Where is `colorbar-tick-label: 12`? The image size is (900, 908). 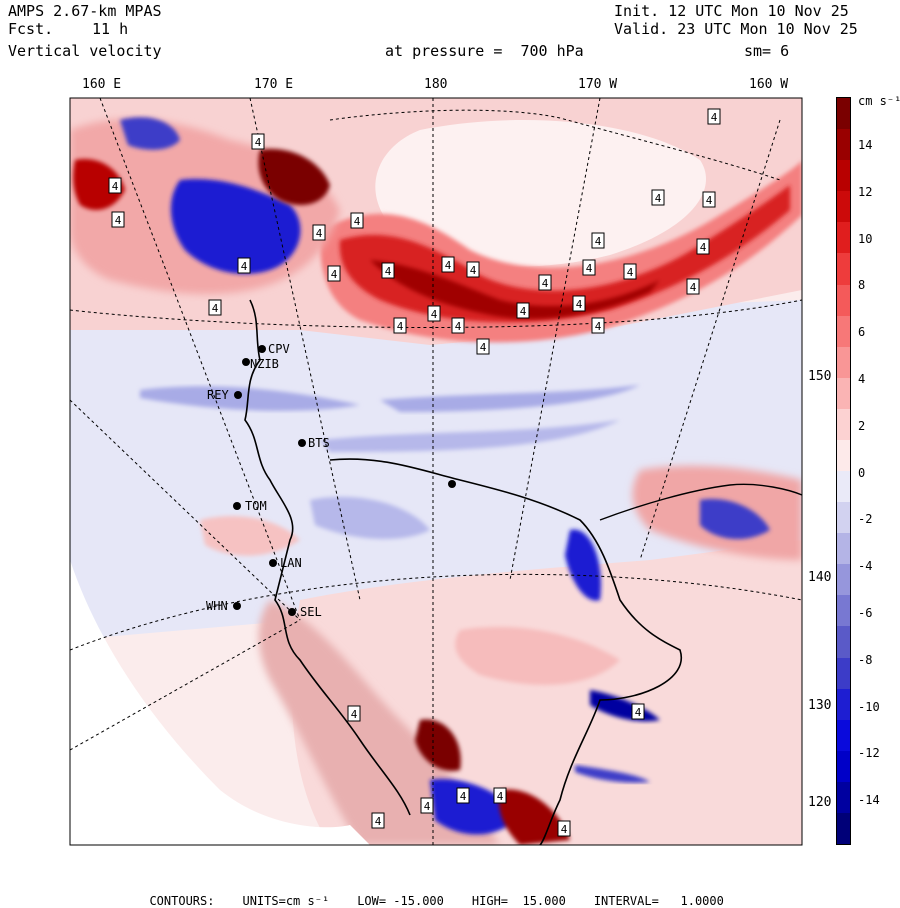
colorbar-tick-label: 12 is located at coordinates (865, 191).